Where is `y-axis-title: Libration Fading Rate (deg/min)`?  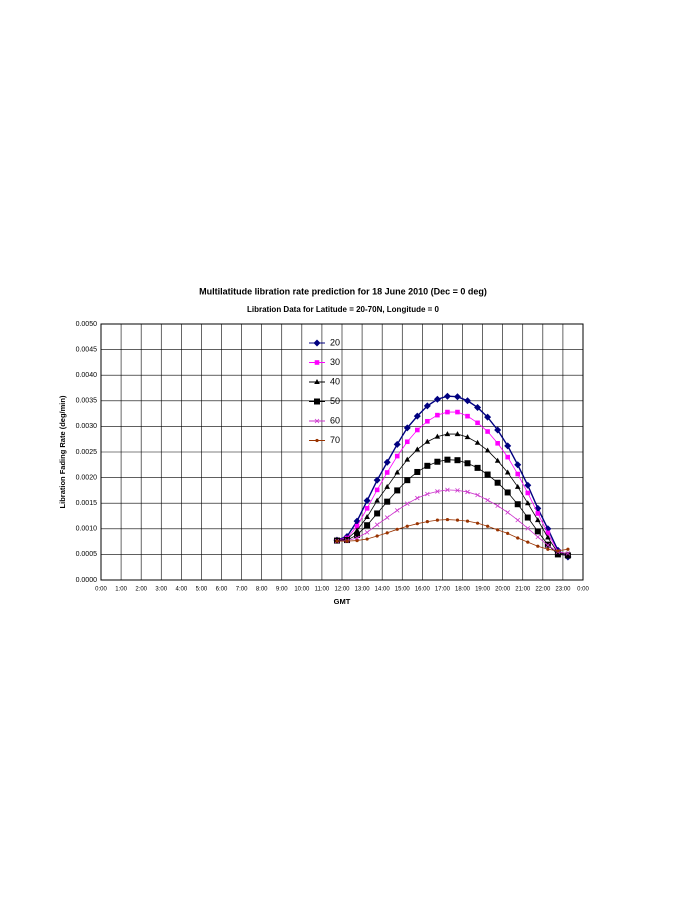 y-axis-title: Libration Fading Rate (deg/min) is located at coordinates (62, 451).